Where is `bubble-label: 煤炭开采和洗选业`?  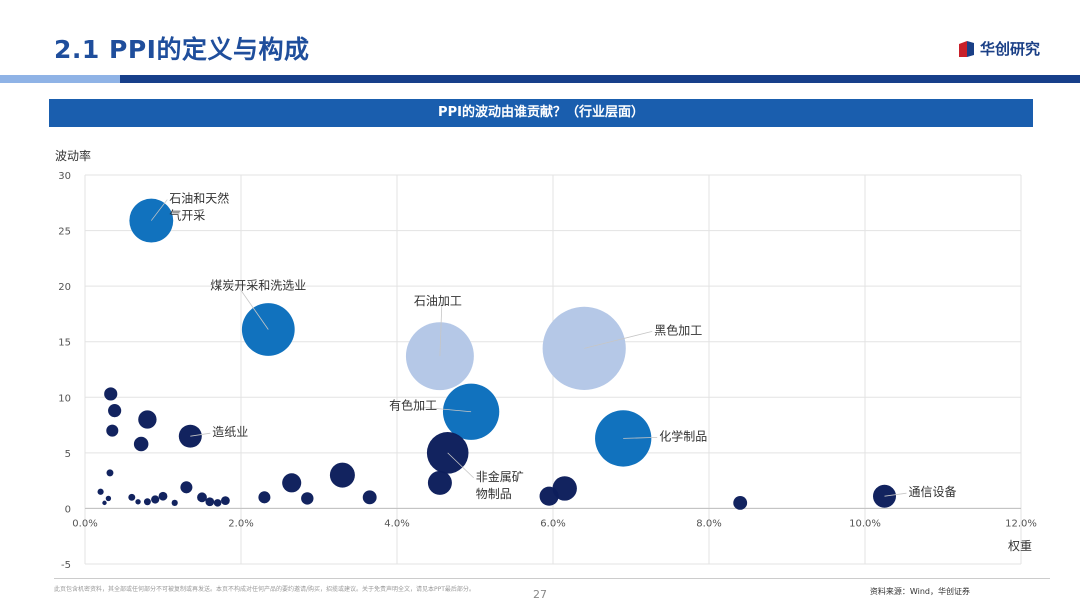
bubble-label: 煤炭开采和洗选业 is located at coordinates (258, 285).